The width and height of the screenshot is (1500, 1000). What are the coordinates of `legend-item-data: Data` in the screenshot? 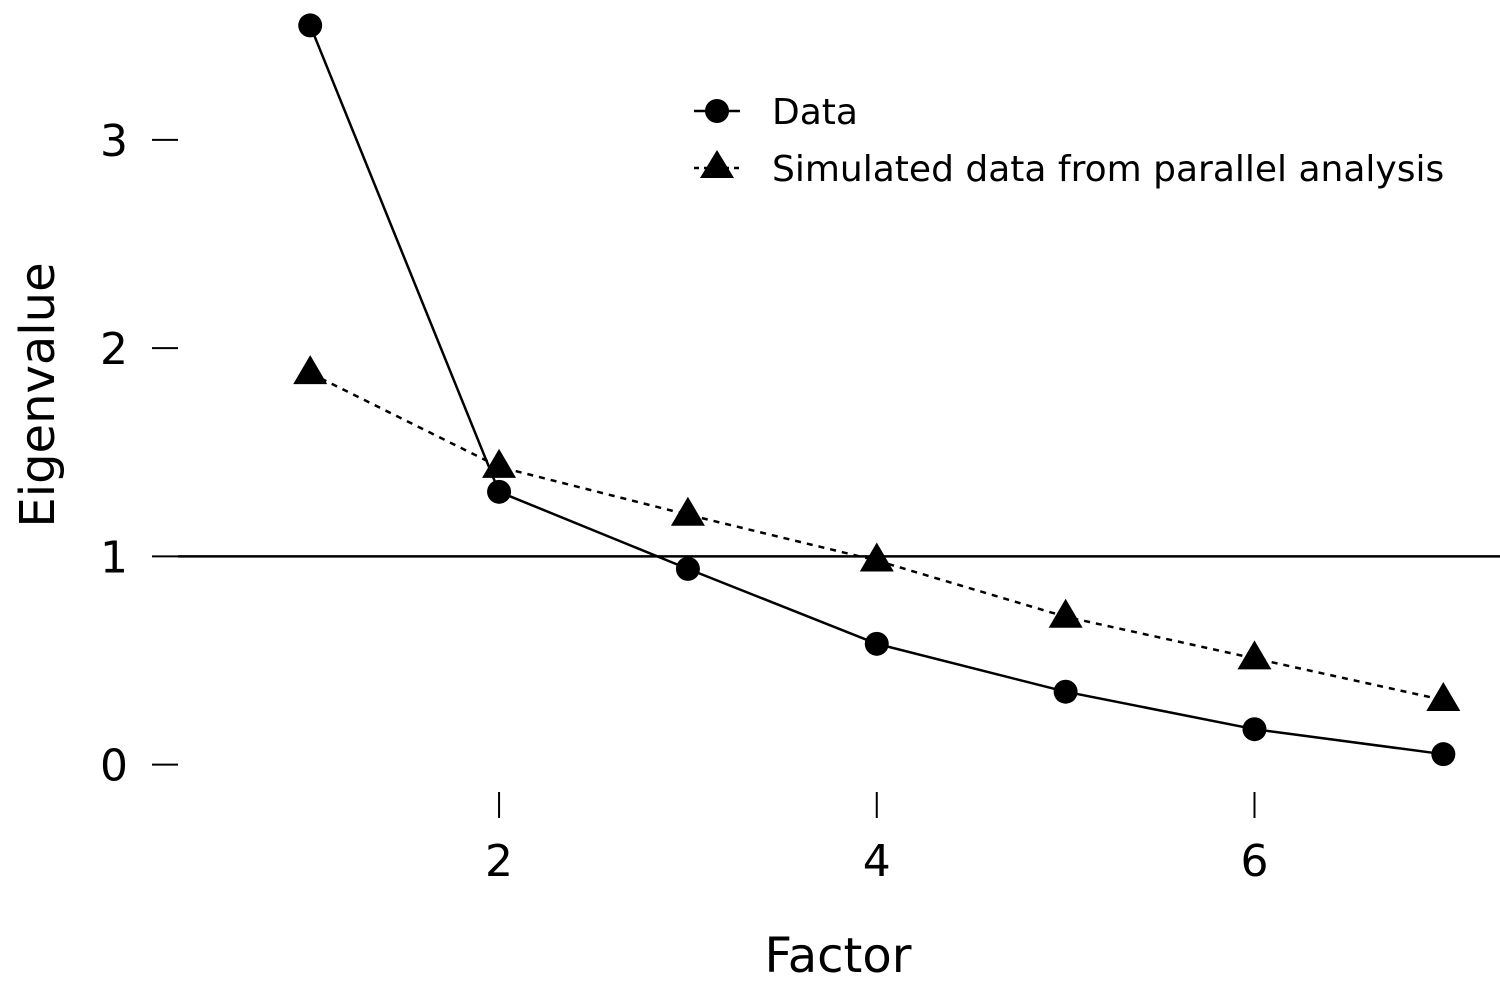 It's located at (776, 112).